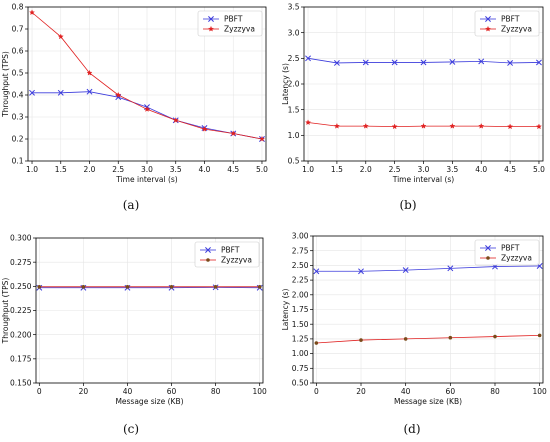 This screenshot has width=550, height=442. Describe the element at coordinates (424, 169) in the screenshot. I see `x-tick-label: 3.0` at that location.